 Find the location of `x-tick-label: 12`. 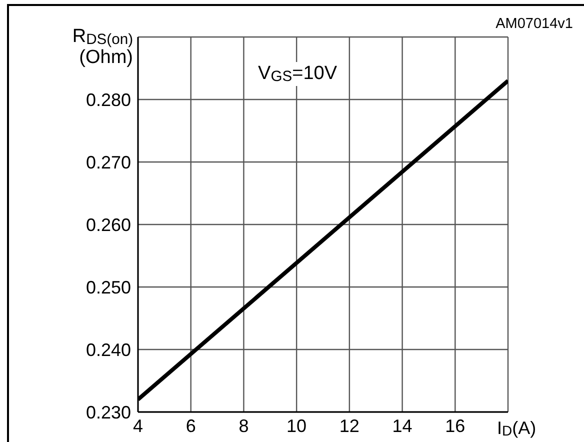

x-tick-label: 12 is located at coordinates (349, 426).